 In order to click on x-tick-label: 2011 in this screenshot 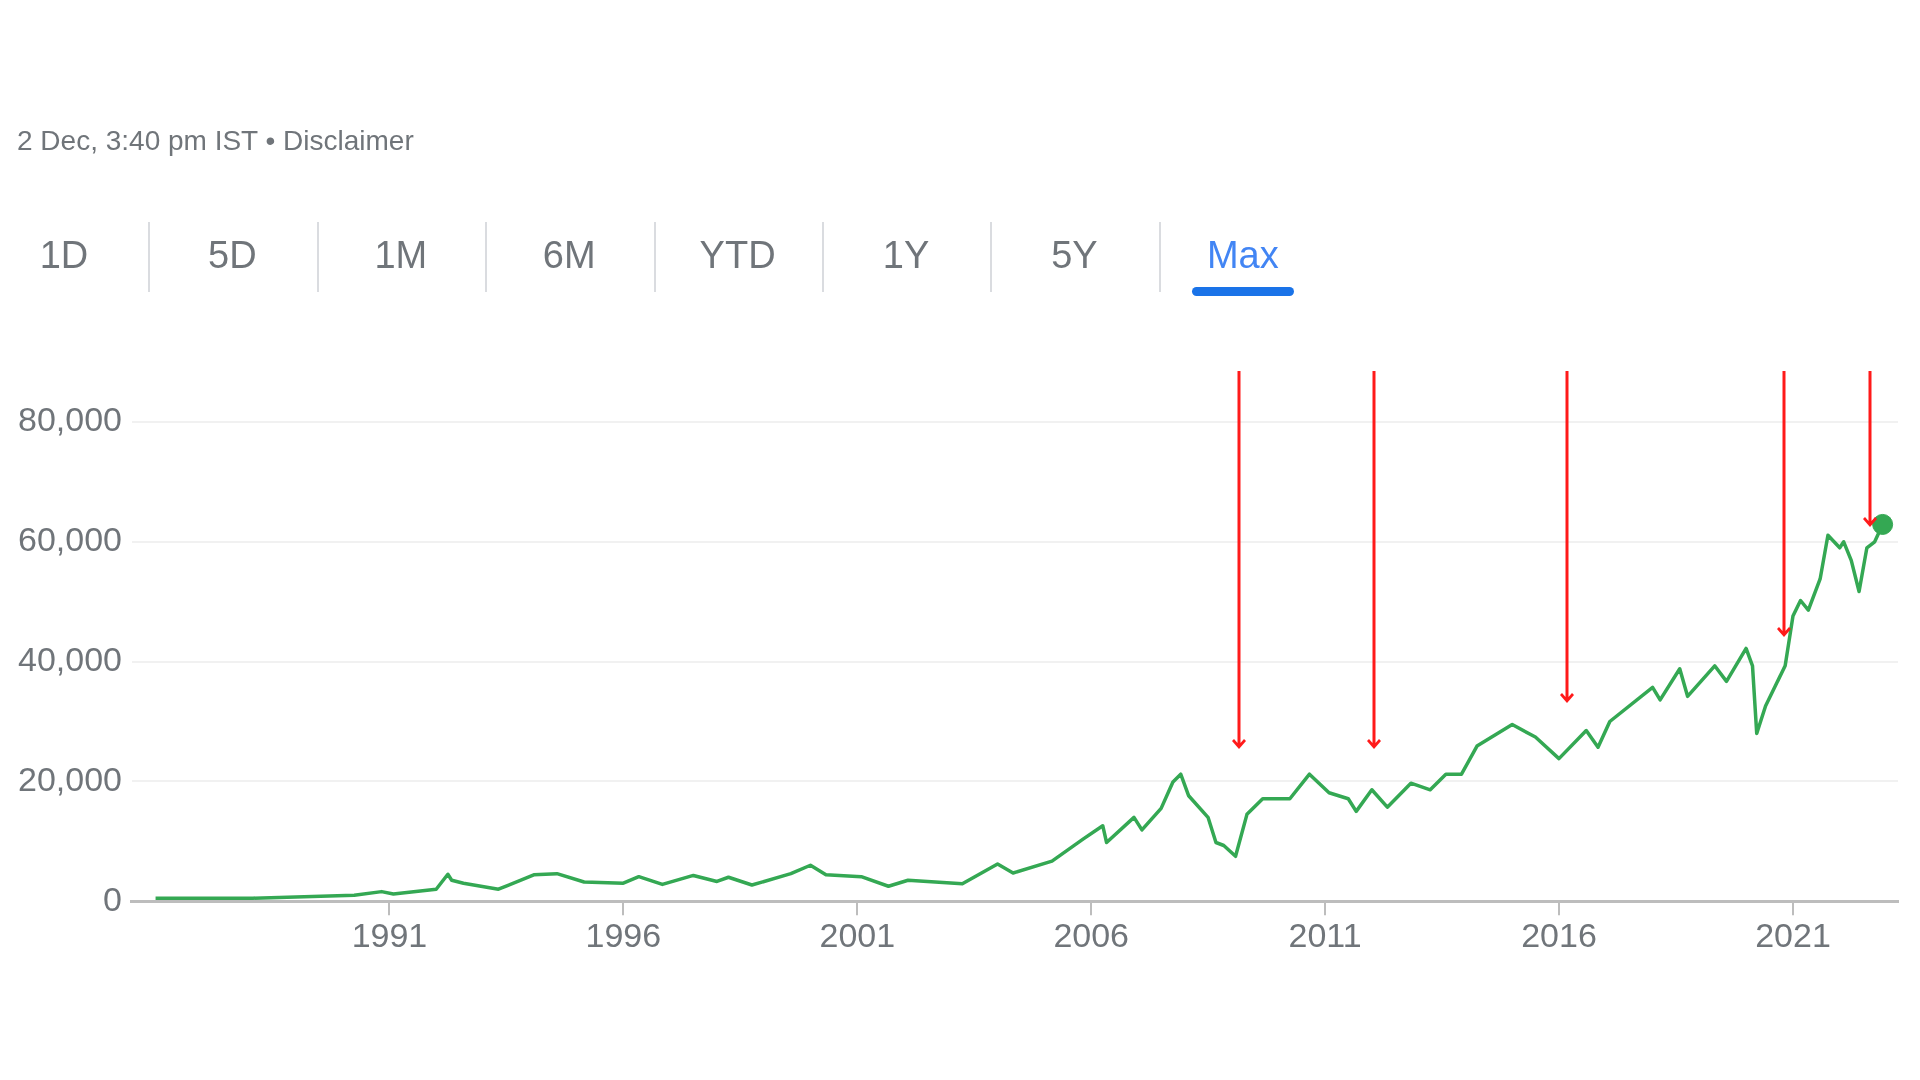, I will do `click(1325, 934)`.